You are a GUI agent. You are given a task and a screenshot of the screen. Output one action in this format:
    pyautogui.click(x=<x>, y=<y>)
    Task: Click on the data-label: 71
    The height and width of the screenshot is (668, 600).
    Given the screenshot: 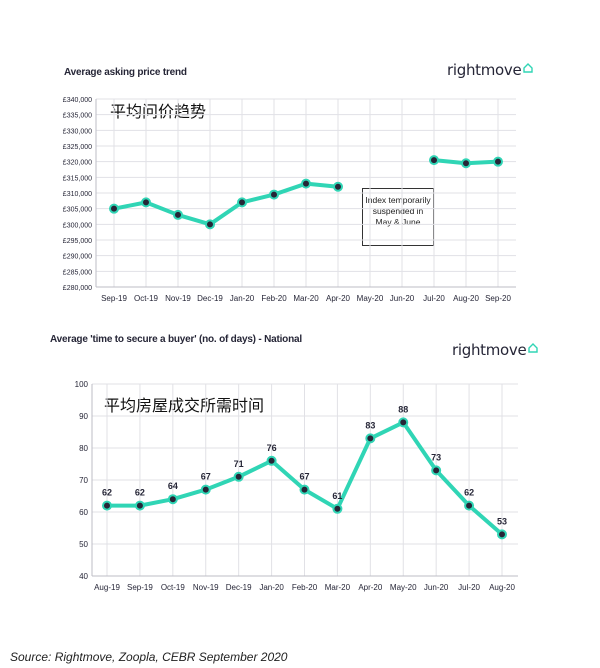 What is the action you would take?
    pyautogui.click(x=239, y=464)
    